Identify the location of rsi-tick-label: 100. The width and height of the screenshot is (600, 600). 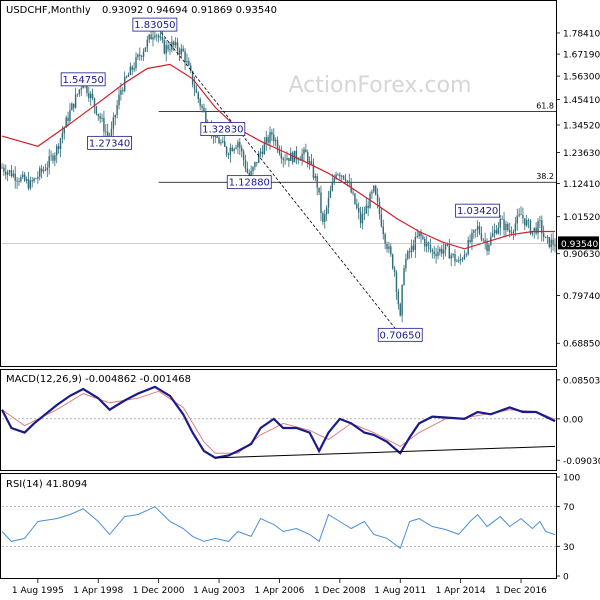
(571, 479).